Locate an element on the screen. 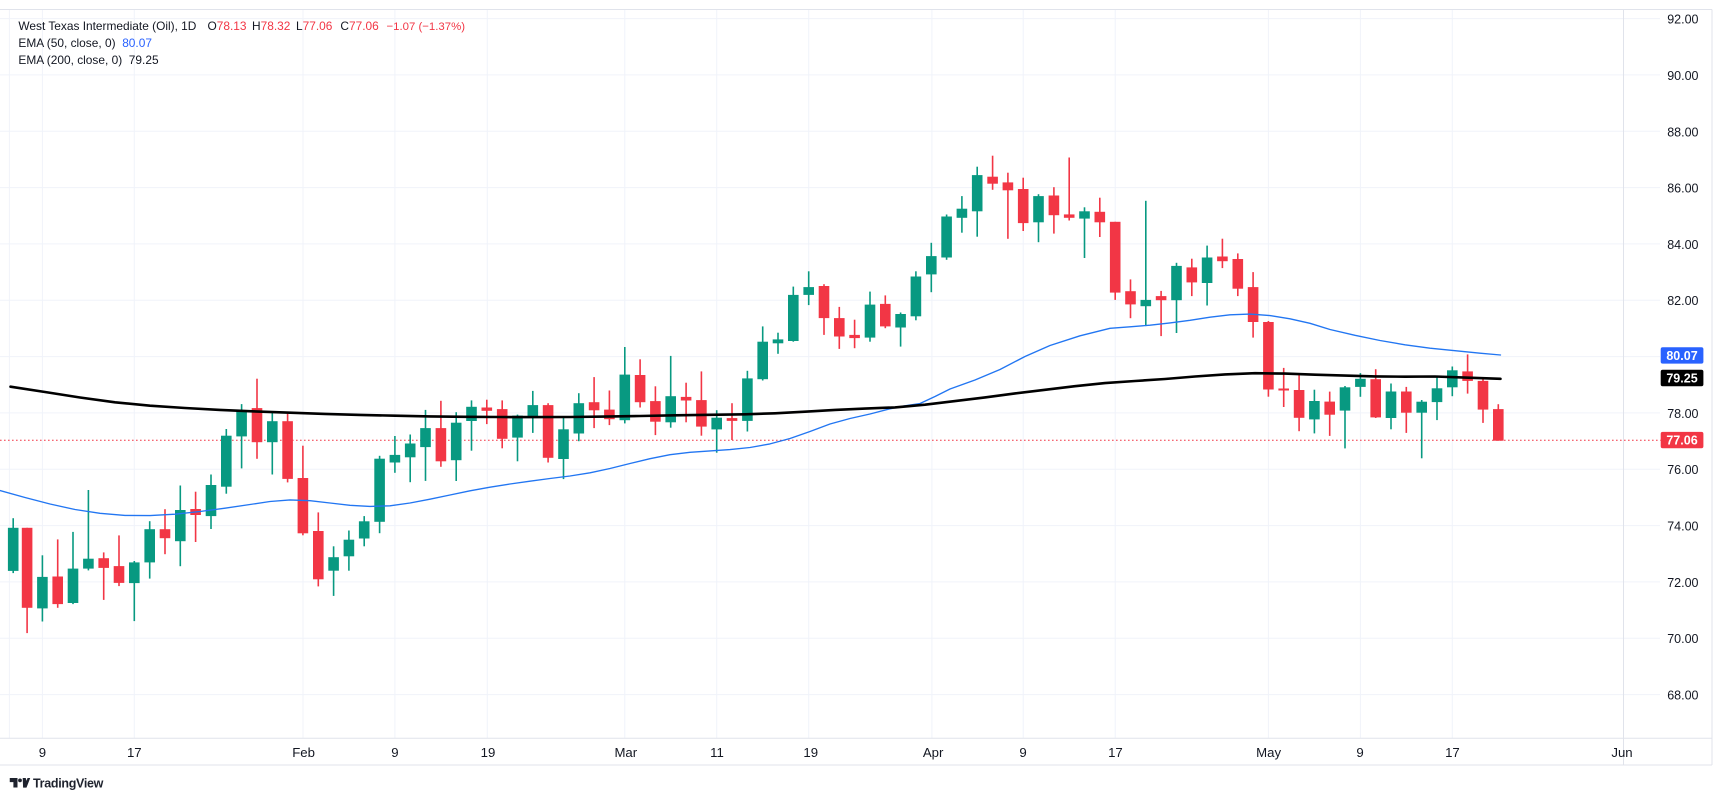 The width and height of the screenshot is (1723, 801). svg-text: C77.06 is located at coordinates (359, 26).